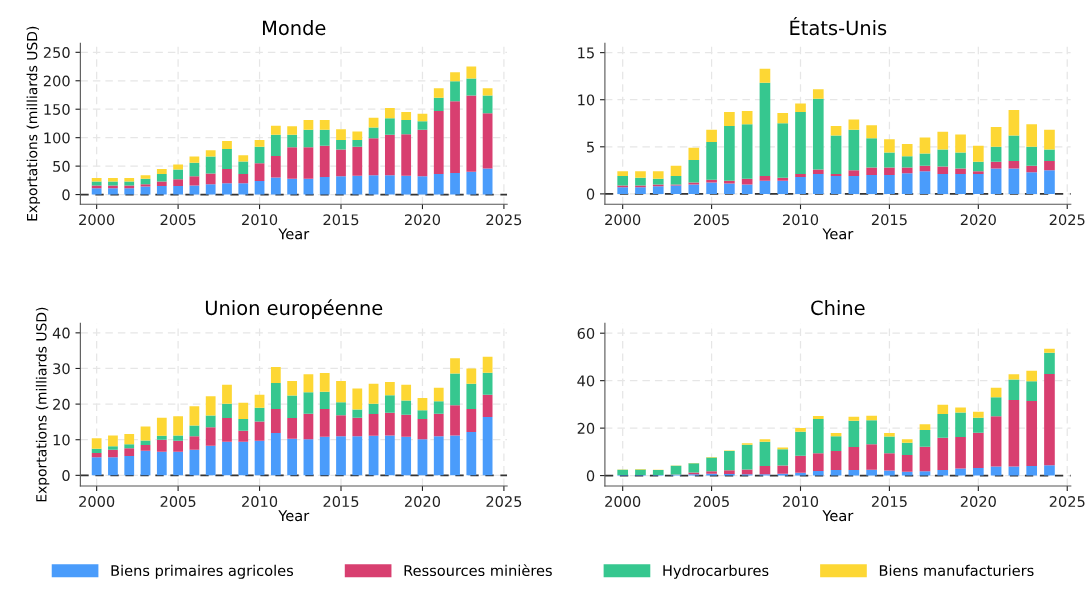  Describe the element at coordinates (57, 109) in the screenshot. I see `y-tick-label: 150` at that location.